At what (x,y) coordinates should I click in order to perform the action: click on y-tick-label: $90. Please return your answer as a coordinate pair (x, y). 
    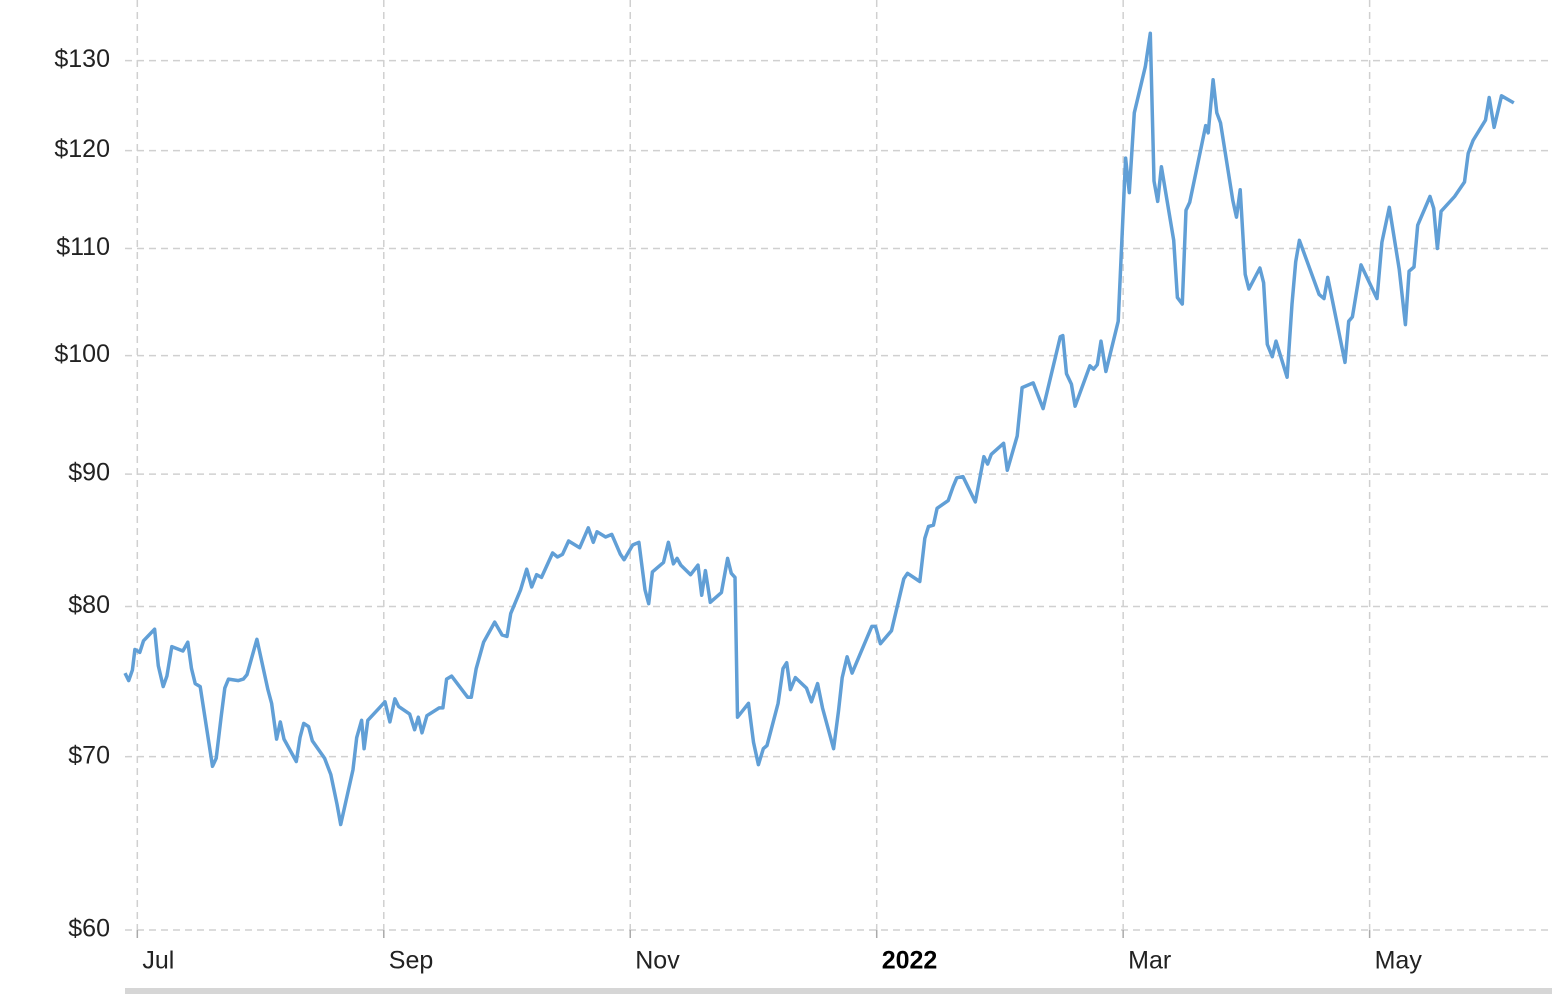
    Looking at the image, I should click on (89, 473).